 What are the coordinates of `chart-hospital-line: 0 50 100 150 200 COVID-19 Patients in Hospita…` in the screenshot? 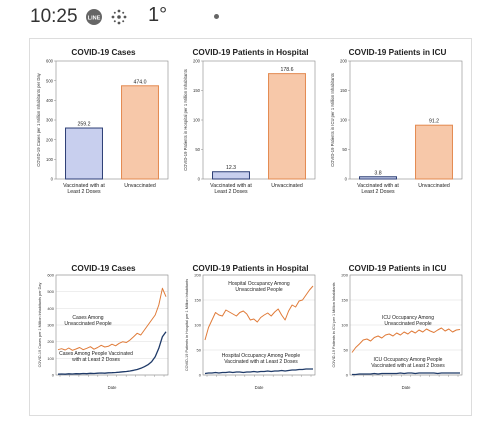 It's located at (250, 331).